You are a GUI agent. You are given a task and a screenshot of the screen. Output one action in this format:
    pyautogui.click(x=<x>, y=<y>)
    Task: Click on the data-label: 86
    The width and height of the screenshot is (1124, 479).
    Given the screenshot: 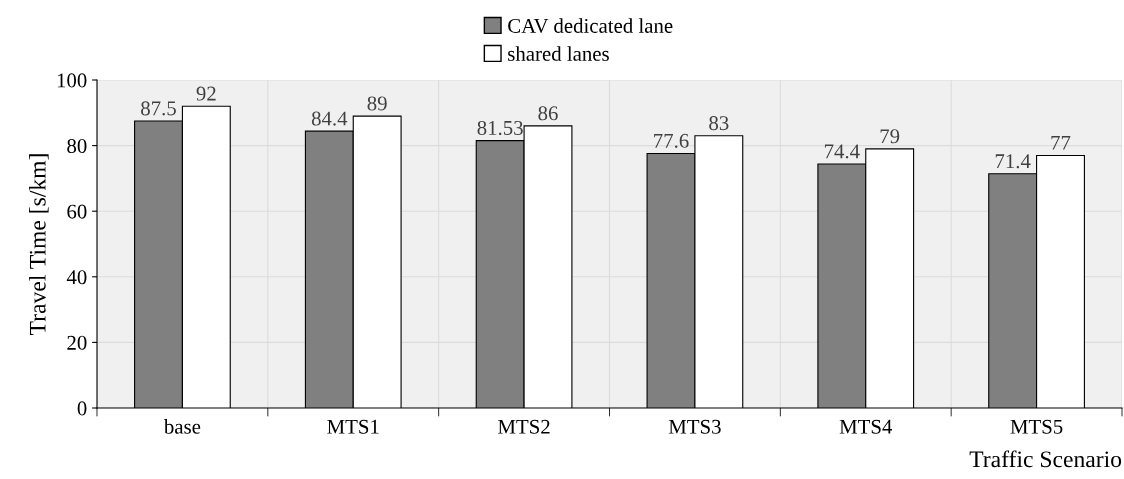 What is the action you would take?
    pyautogui.click(x=548, y=113)
    